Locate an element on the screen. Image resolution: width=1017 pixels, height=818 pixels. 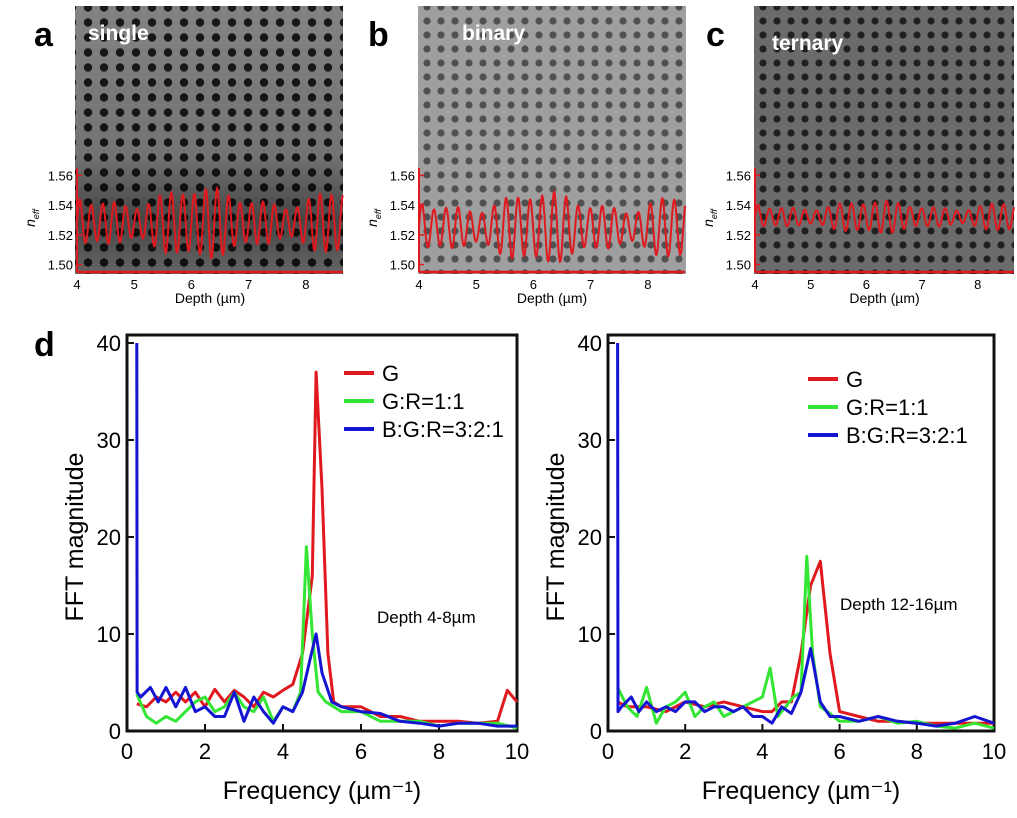
neff-plot-a: 1.50 1.52 1.54 1.56 4 5 6 7 8 Depth (µm) neff is located at coordinates (183, 237).